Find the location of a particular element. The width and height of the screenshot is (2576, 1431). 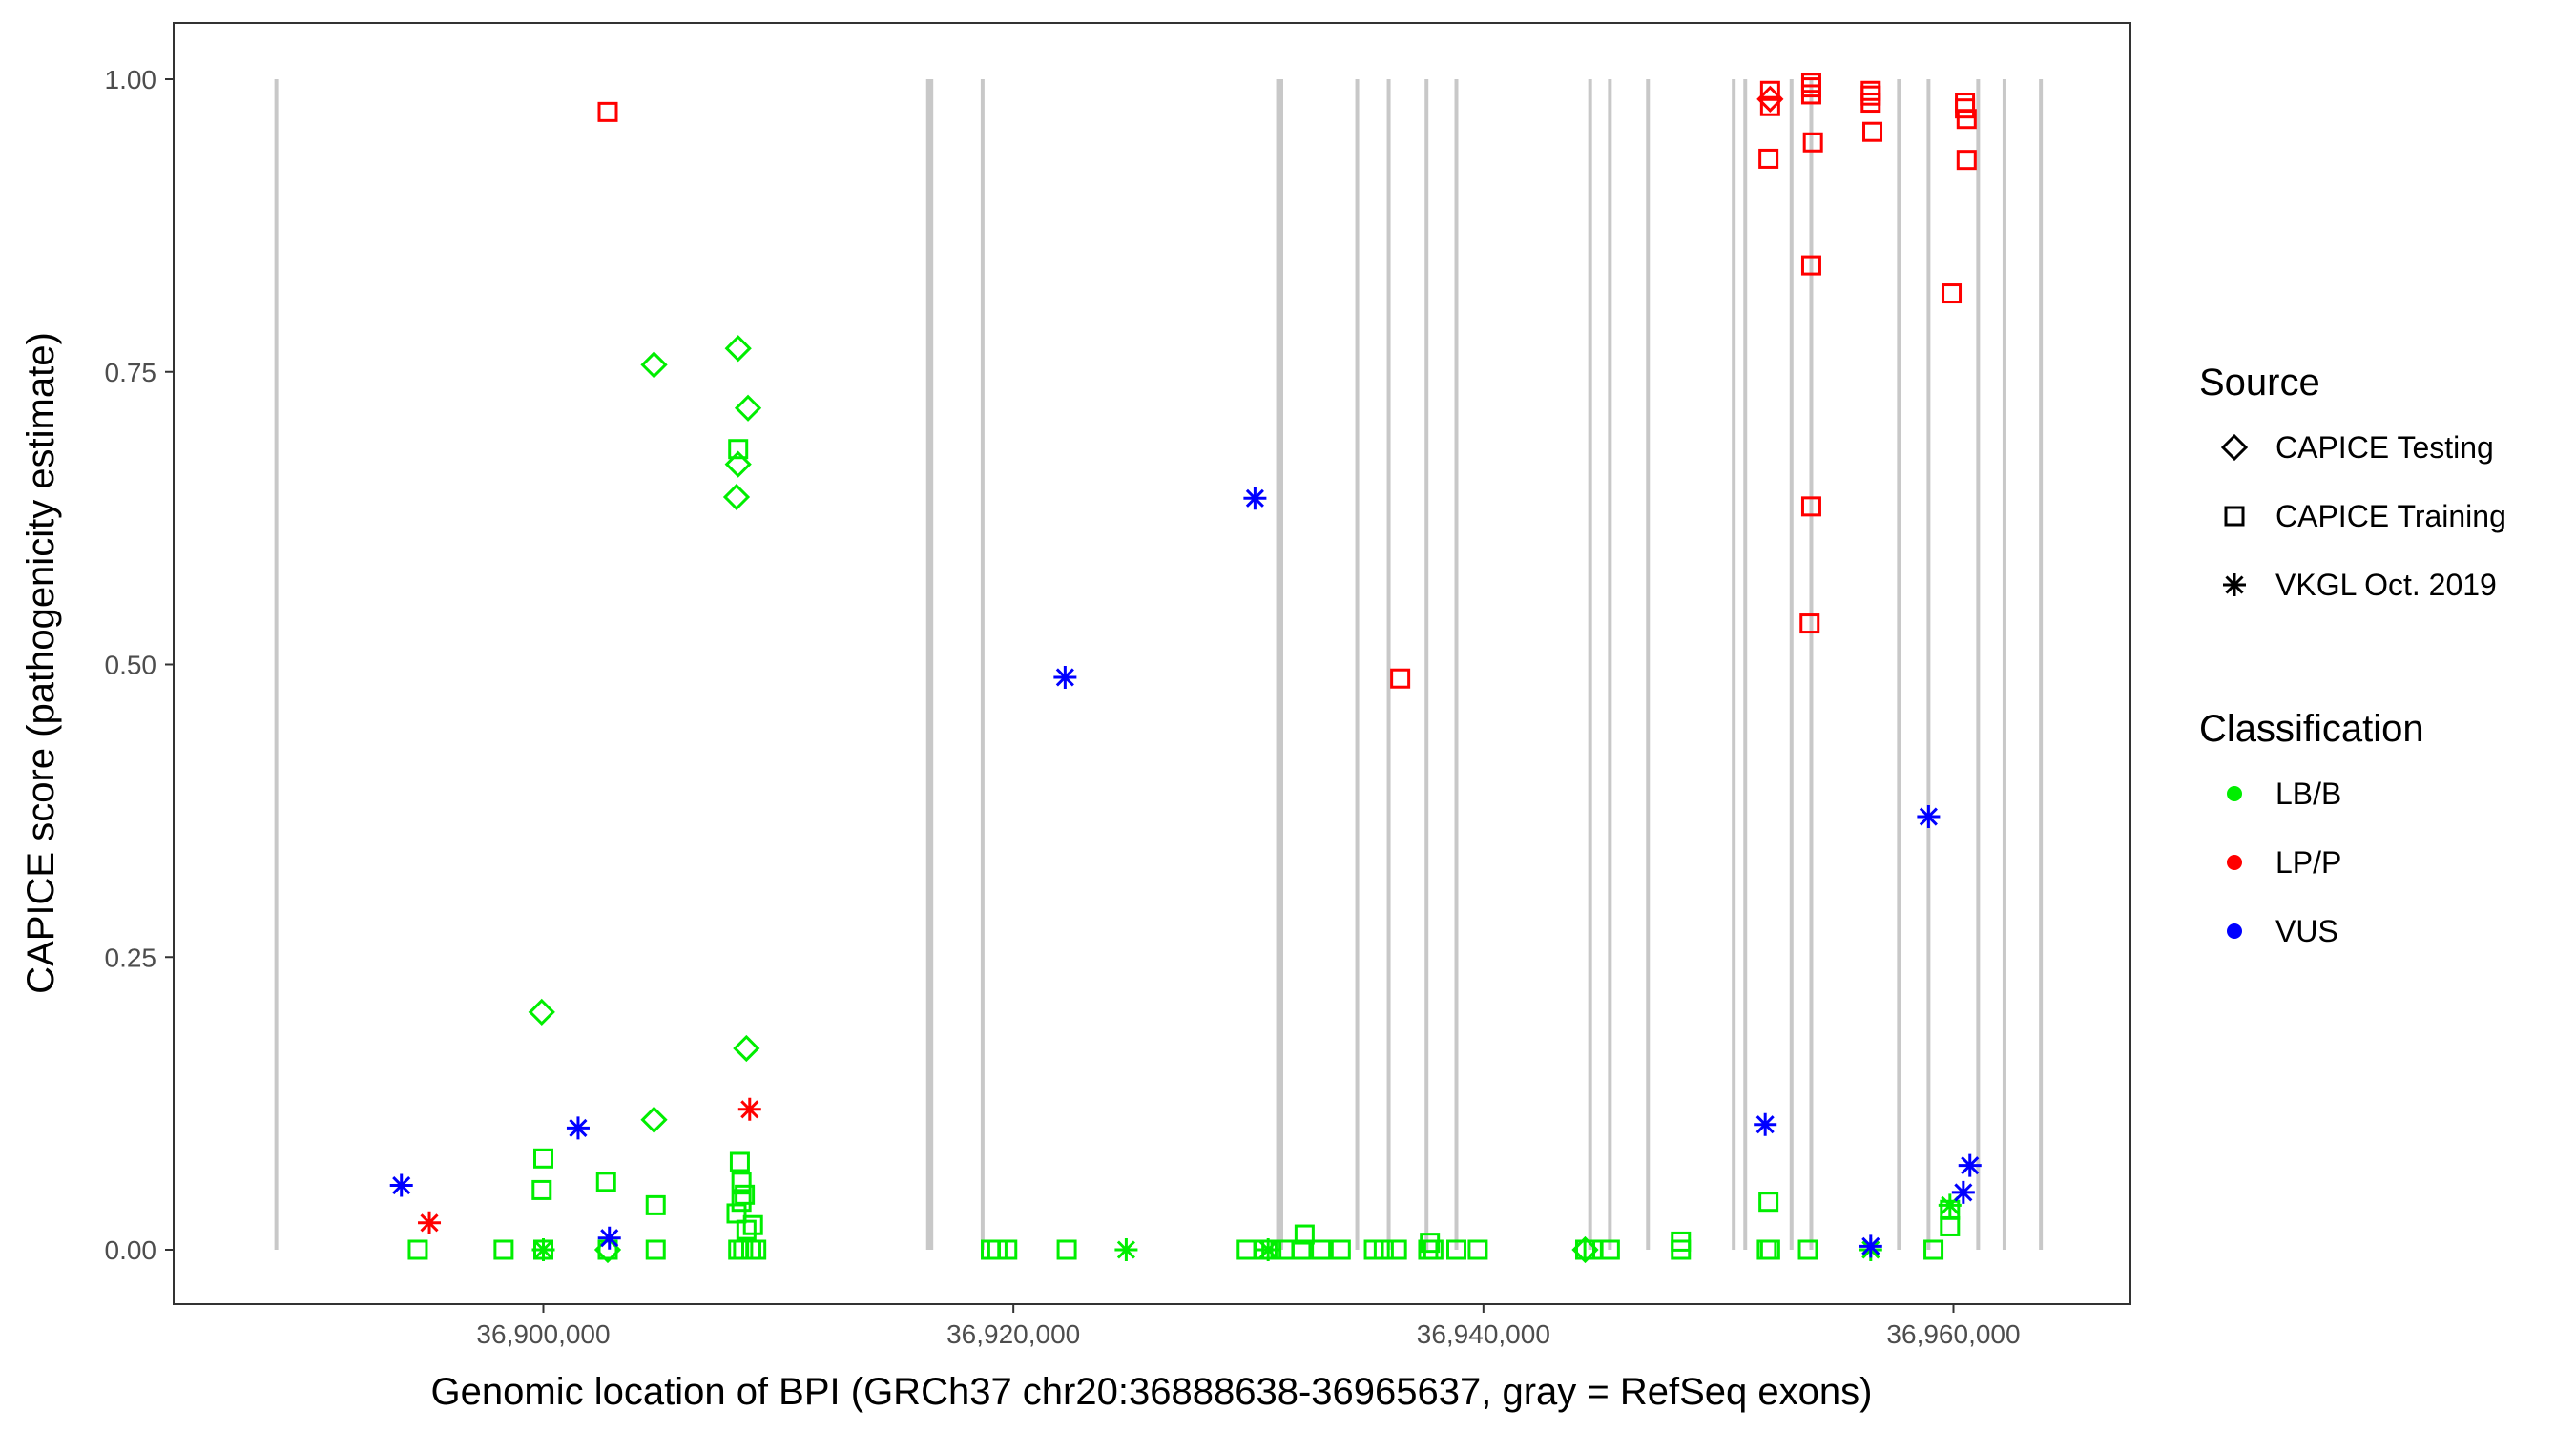

y-tick-label: 0.25 is located at coordinates (131, 957).